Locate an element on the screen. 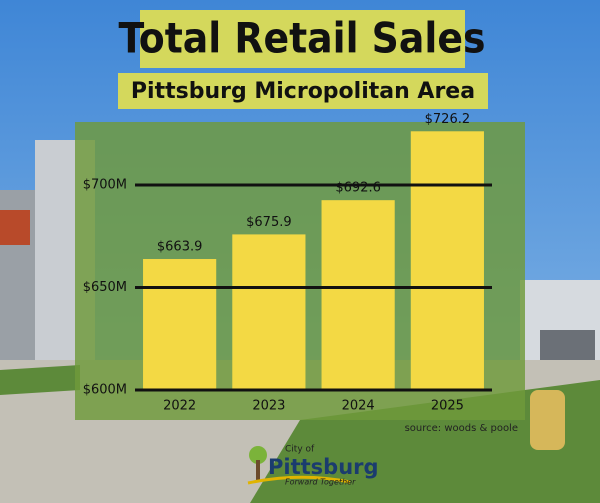 The height and width of the screenshot is (503, 600). value-label: $675.9 is located at coordinates (269, 222).